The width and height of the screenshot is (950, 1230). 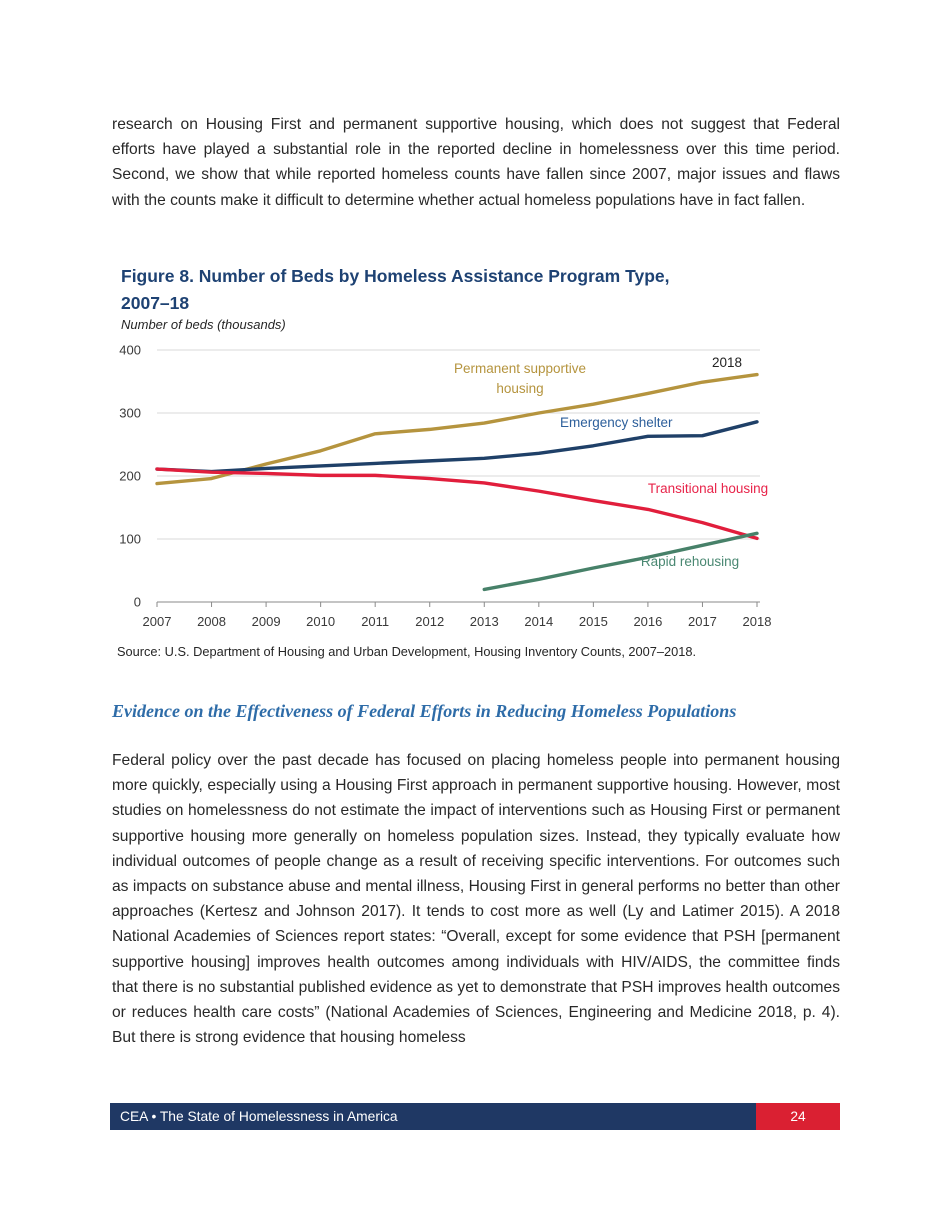 I want to click on series-label-emergency-shelter: Emergency shelter, so click(x=616, y=422).